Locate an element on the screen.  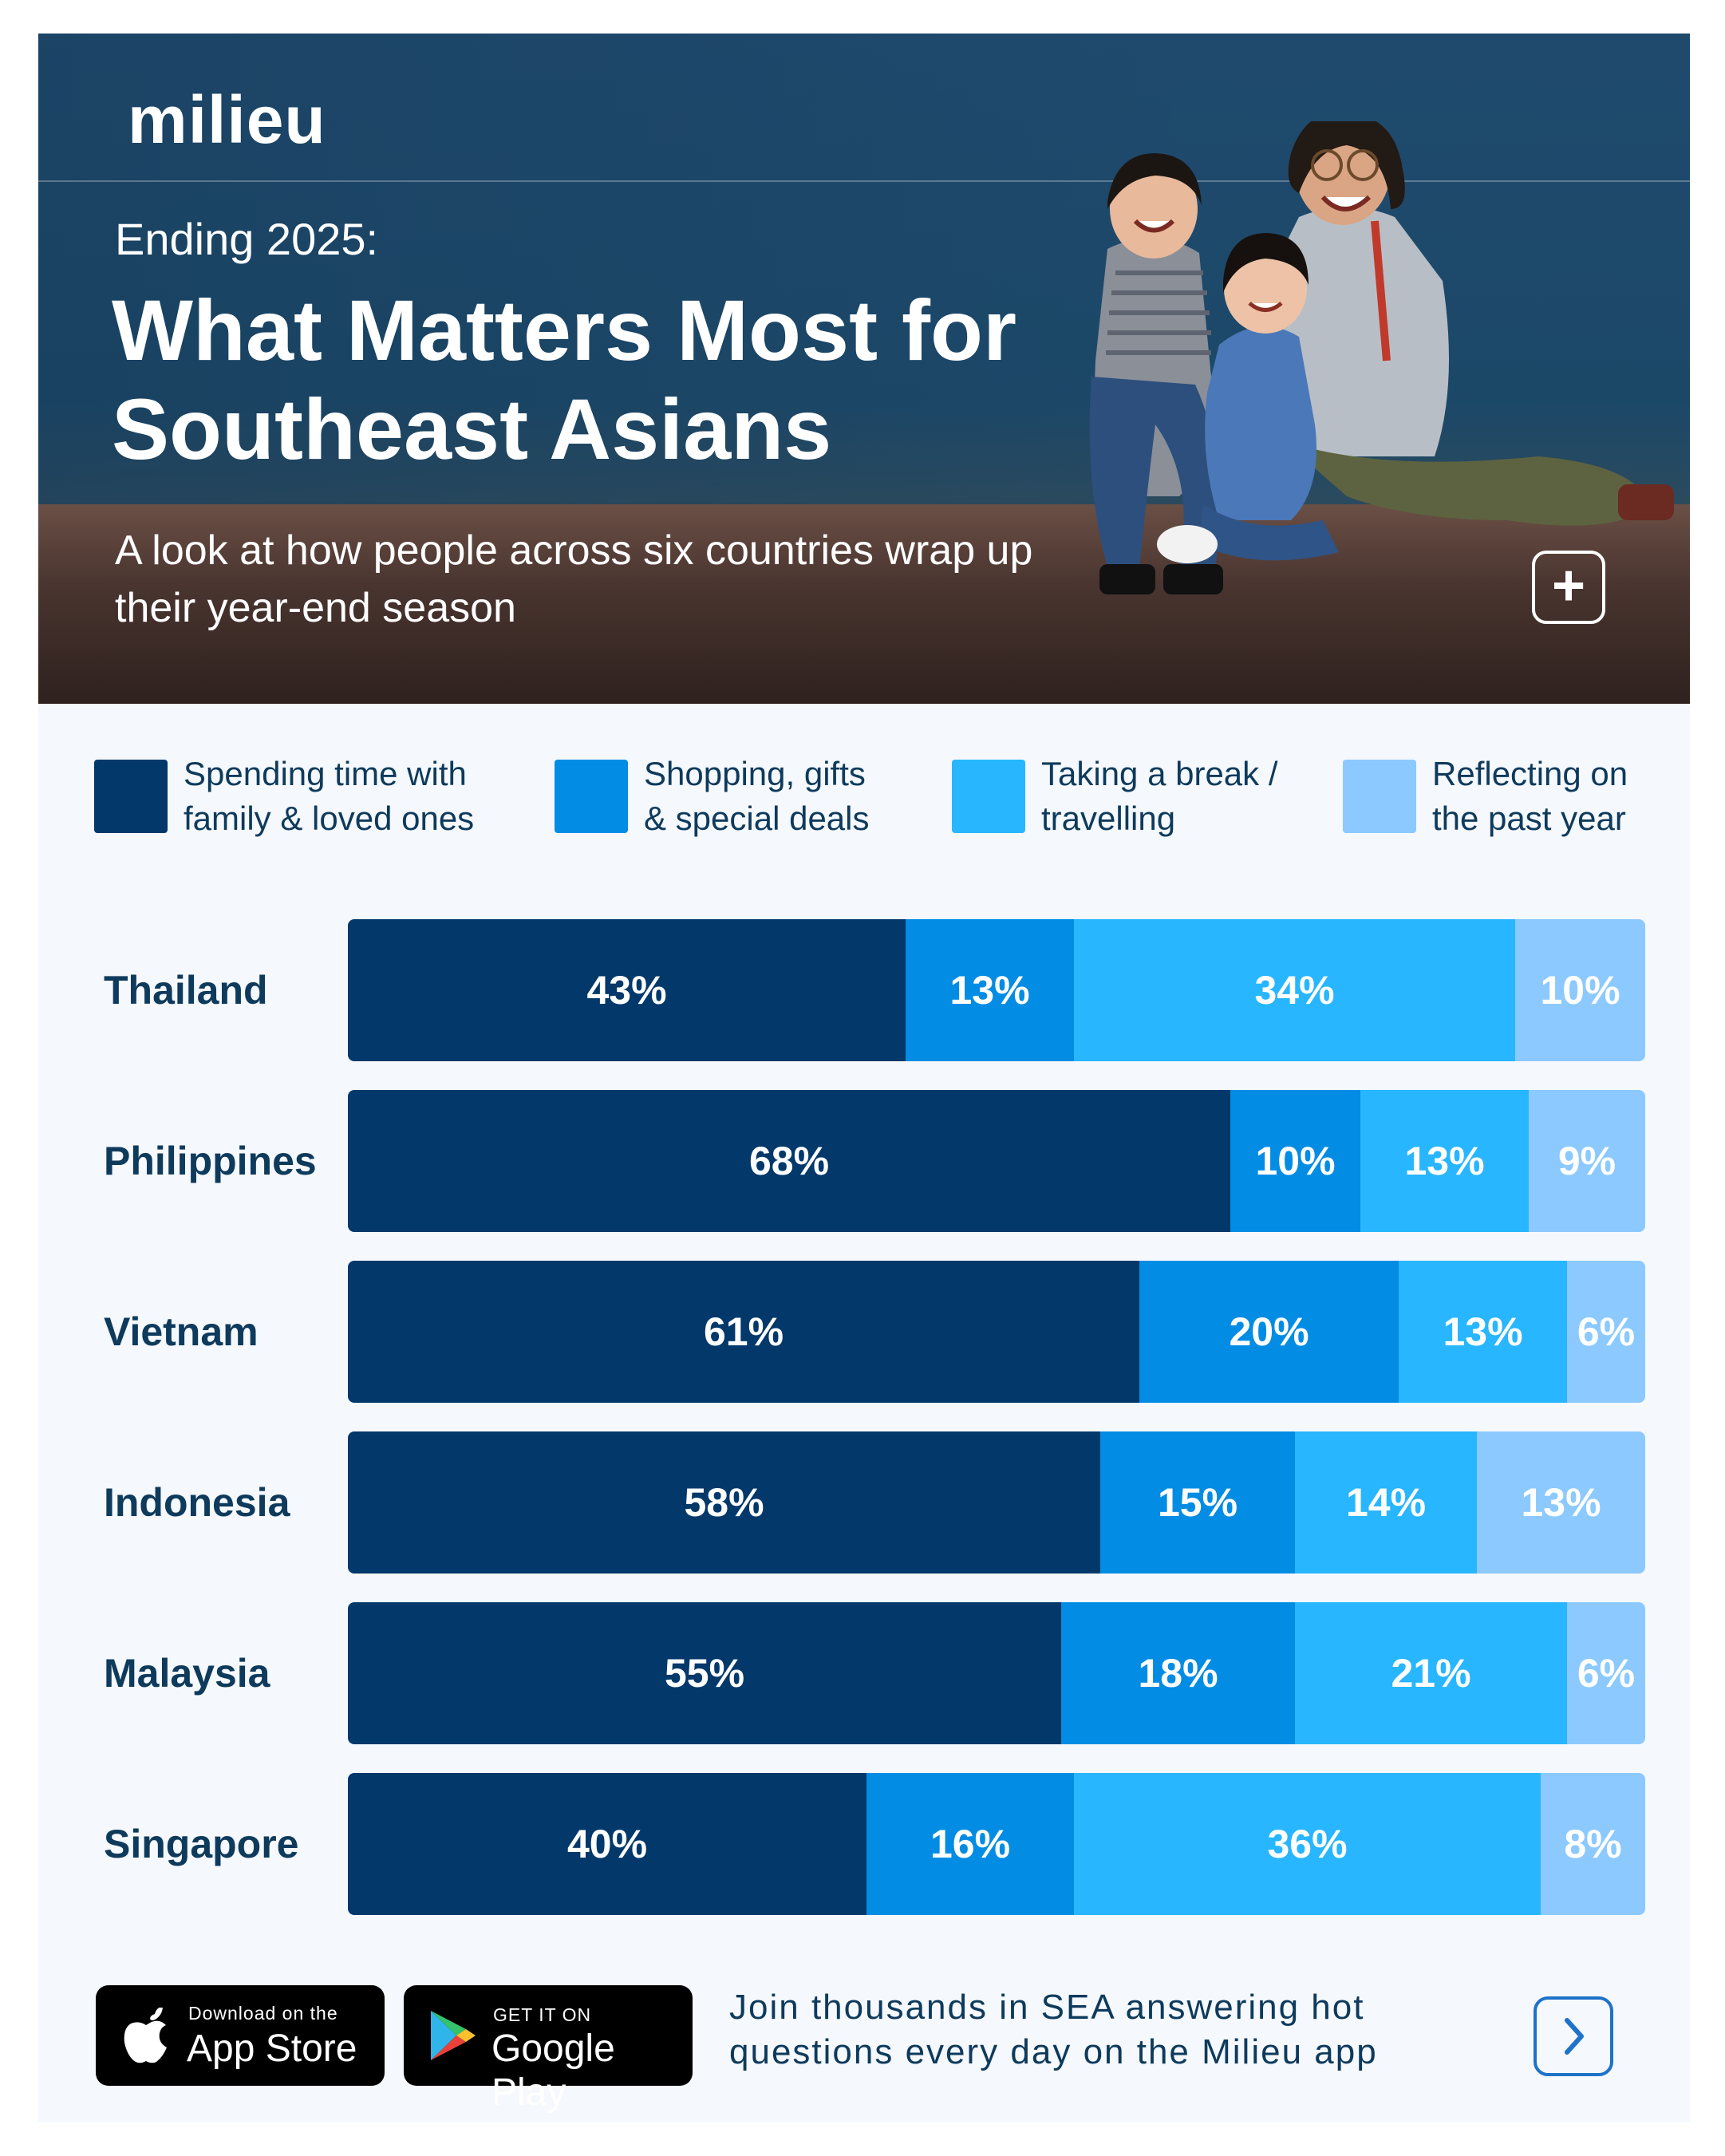
data-label: 68% is located at coordinates (789, 1161).